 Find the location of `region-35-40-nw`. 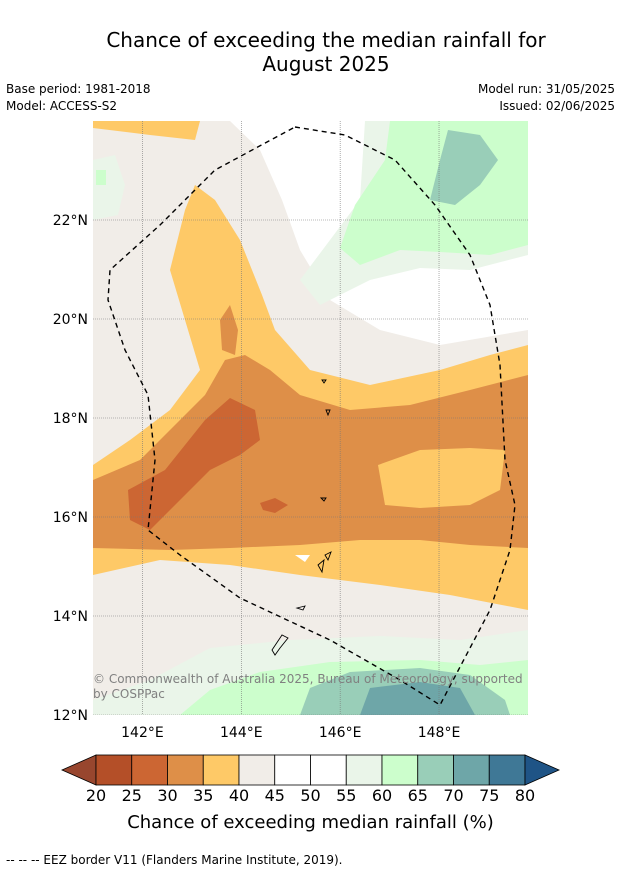

region-35-40-nw is located at coordinates (146, 130).